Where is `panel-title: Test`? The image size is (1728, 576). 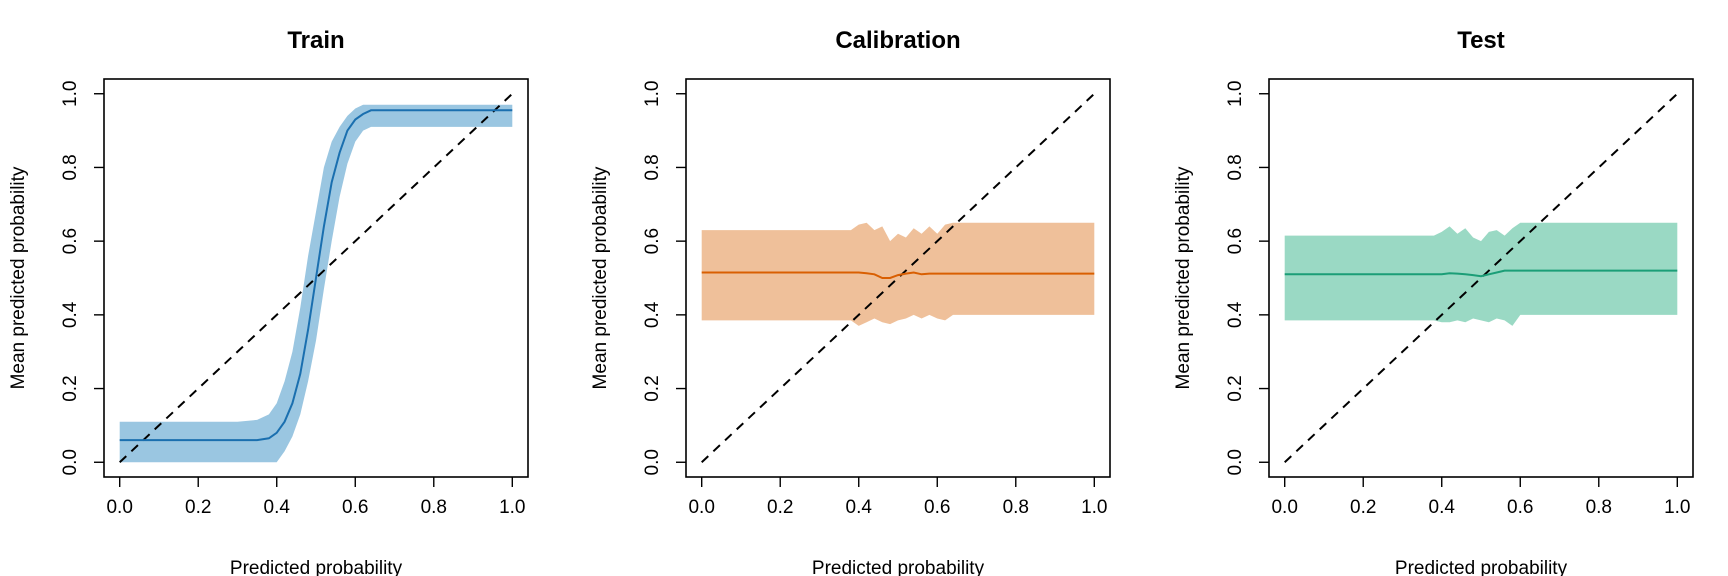 panel-title: Test is located at coordinates (1481, 40).